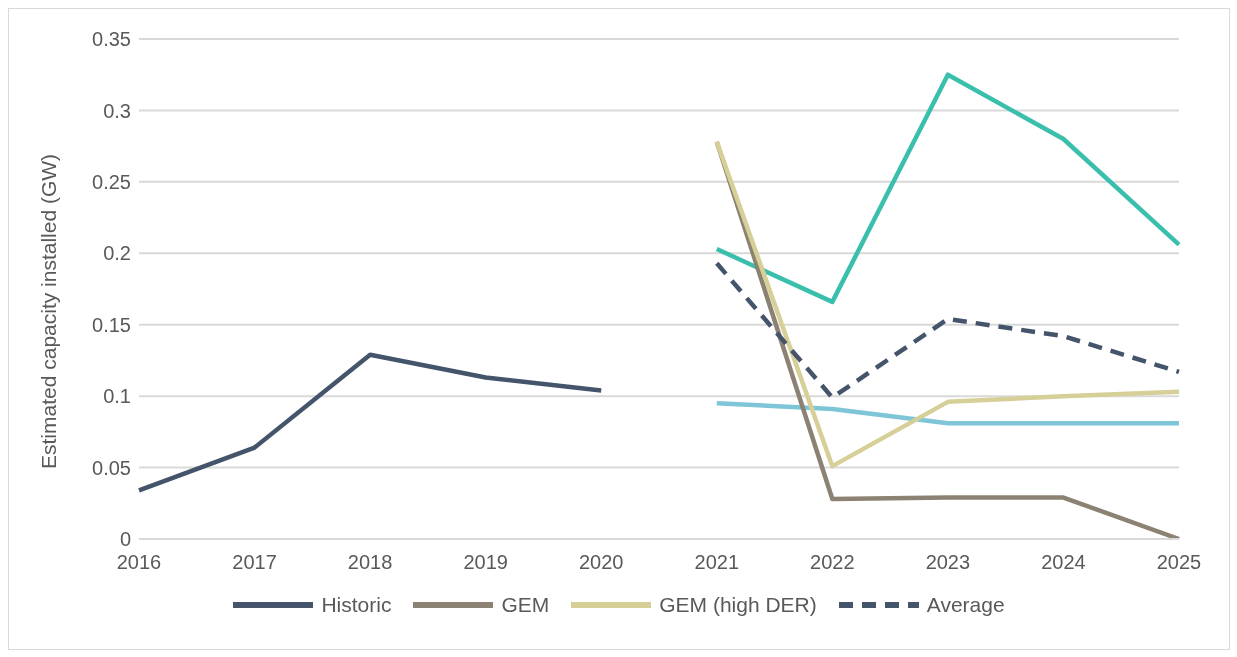 This screenshot has height=657, width=1237. What do you see at coordinates (117, 396) in the screenshot?
I see `y-tick-label: 0.1` at bounding box center [117, 396].